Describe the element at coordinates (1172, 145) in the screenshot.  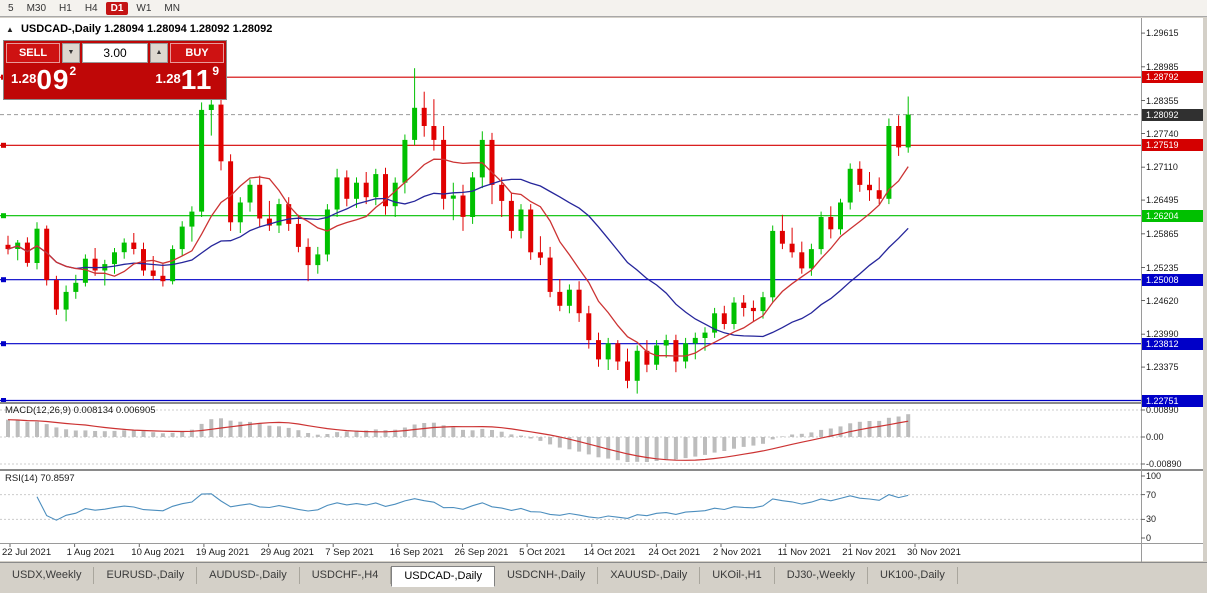
I see `price-level-tag: 1.27519` at that location.